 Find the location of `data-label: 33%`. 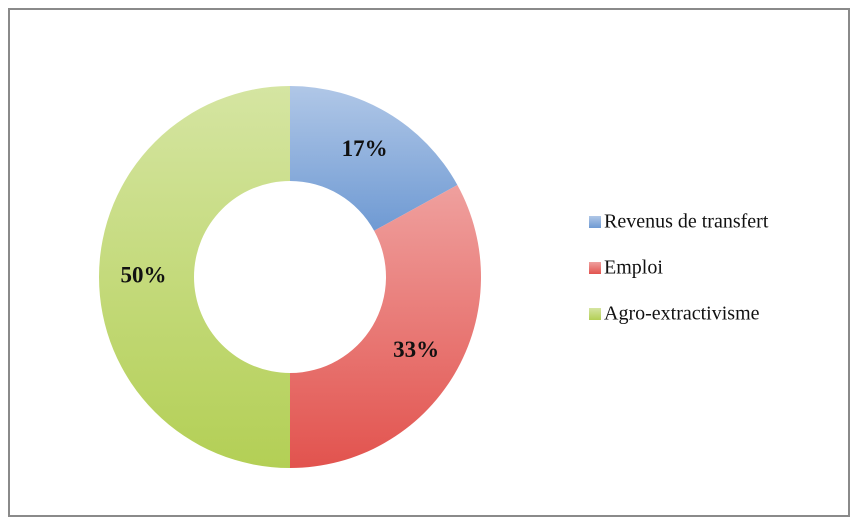

data-label: 33% is located at coordinates (416, 349).